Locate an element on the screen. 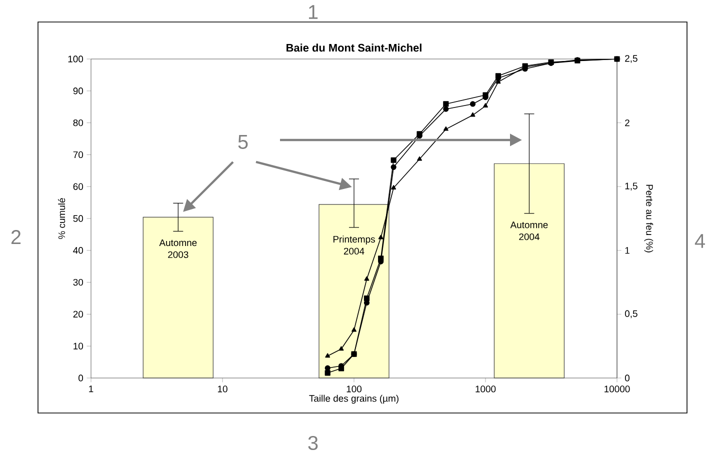 The image size is (707, 455). x-tick-label: 100 is located at coordinates (354, 389).